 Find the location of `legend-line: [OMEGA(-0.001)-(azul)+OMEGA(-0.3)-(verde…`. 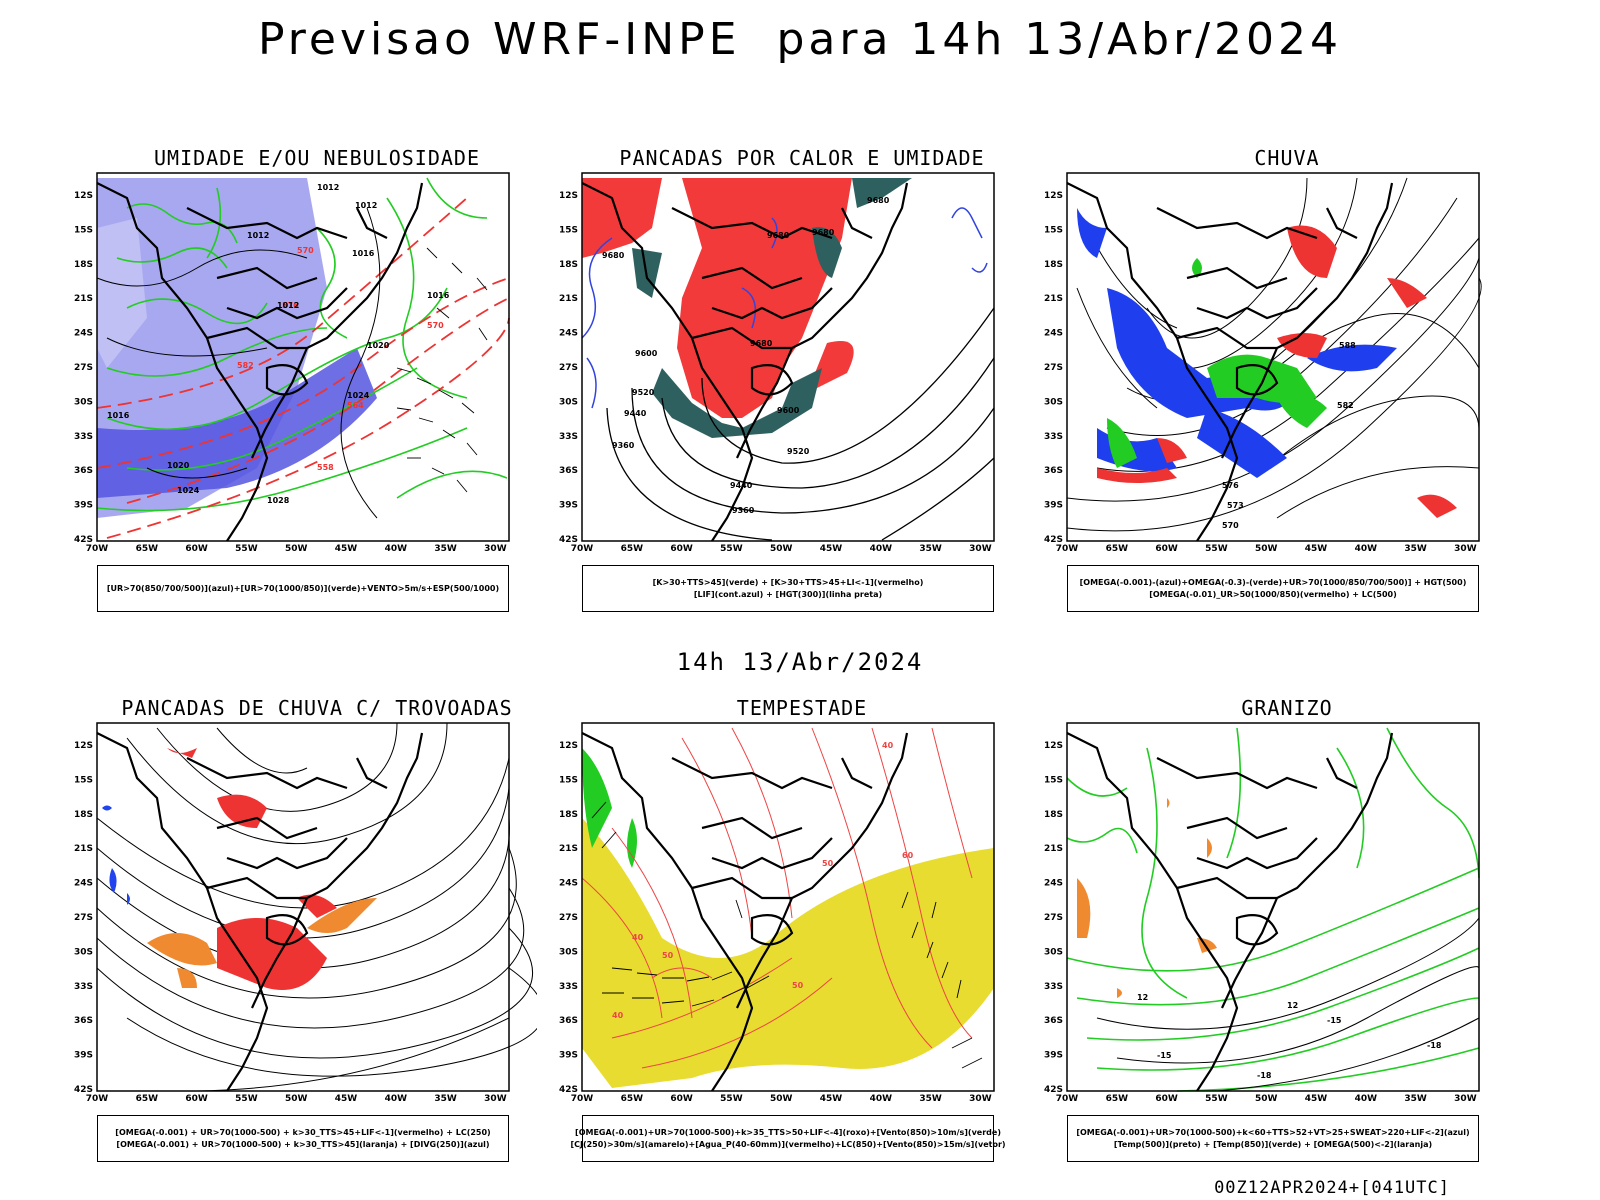

legend-line: [OMEGA(-0.001)-(azul)+OMEGA(-0.3)-(verde… is located at coordinates (1273, 582).